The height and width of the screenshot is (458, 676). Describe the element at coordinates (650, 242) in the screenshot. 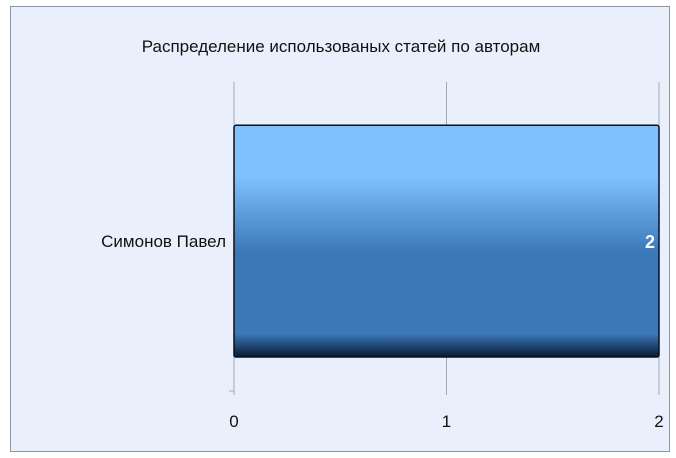

I see `data-label-0: 2` at that location.